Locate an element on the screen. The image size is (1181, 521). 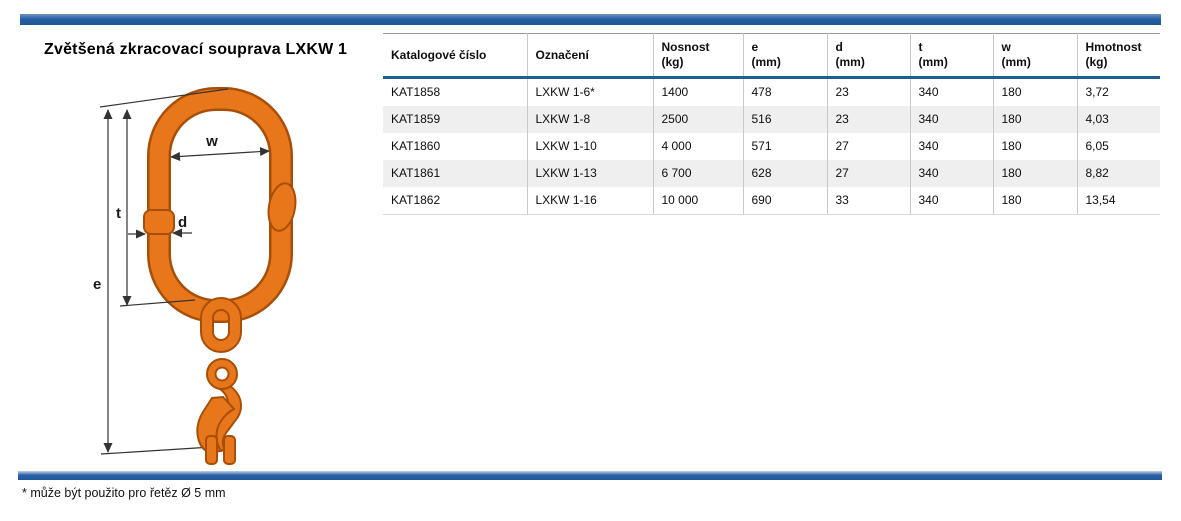
table-cell: KAT1862 is located at coordinates (455, 201).